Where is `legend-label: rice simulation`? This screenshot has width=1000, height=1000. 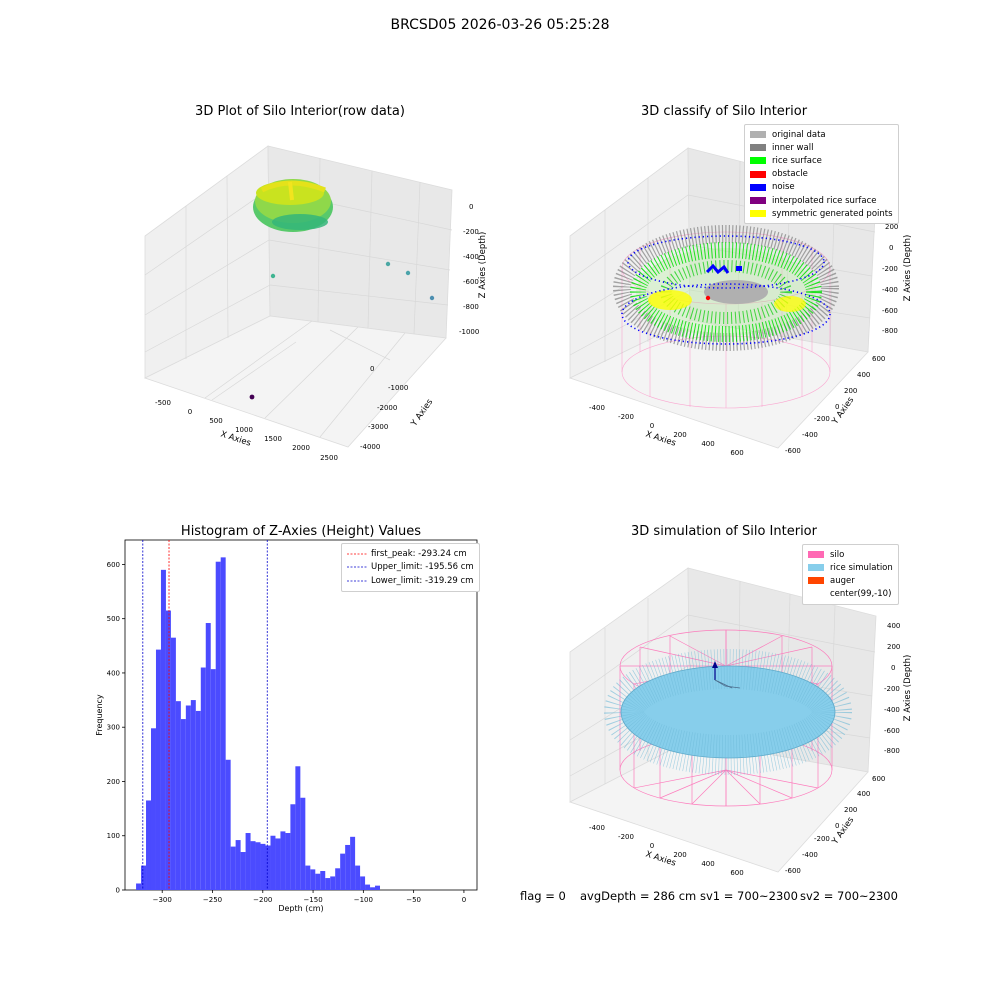 legend-label: rice simulation is located at coordinates (861, 567).